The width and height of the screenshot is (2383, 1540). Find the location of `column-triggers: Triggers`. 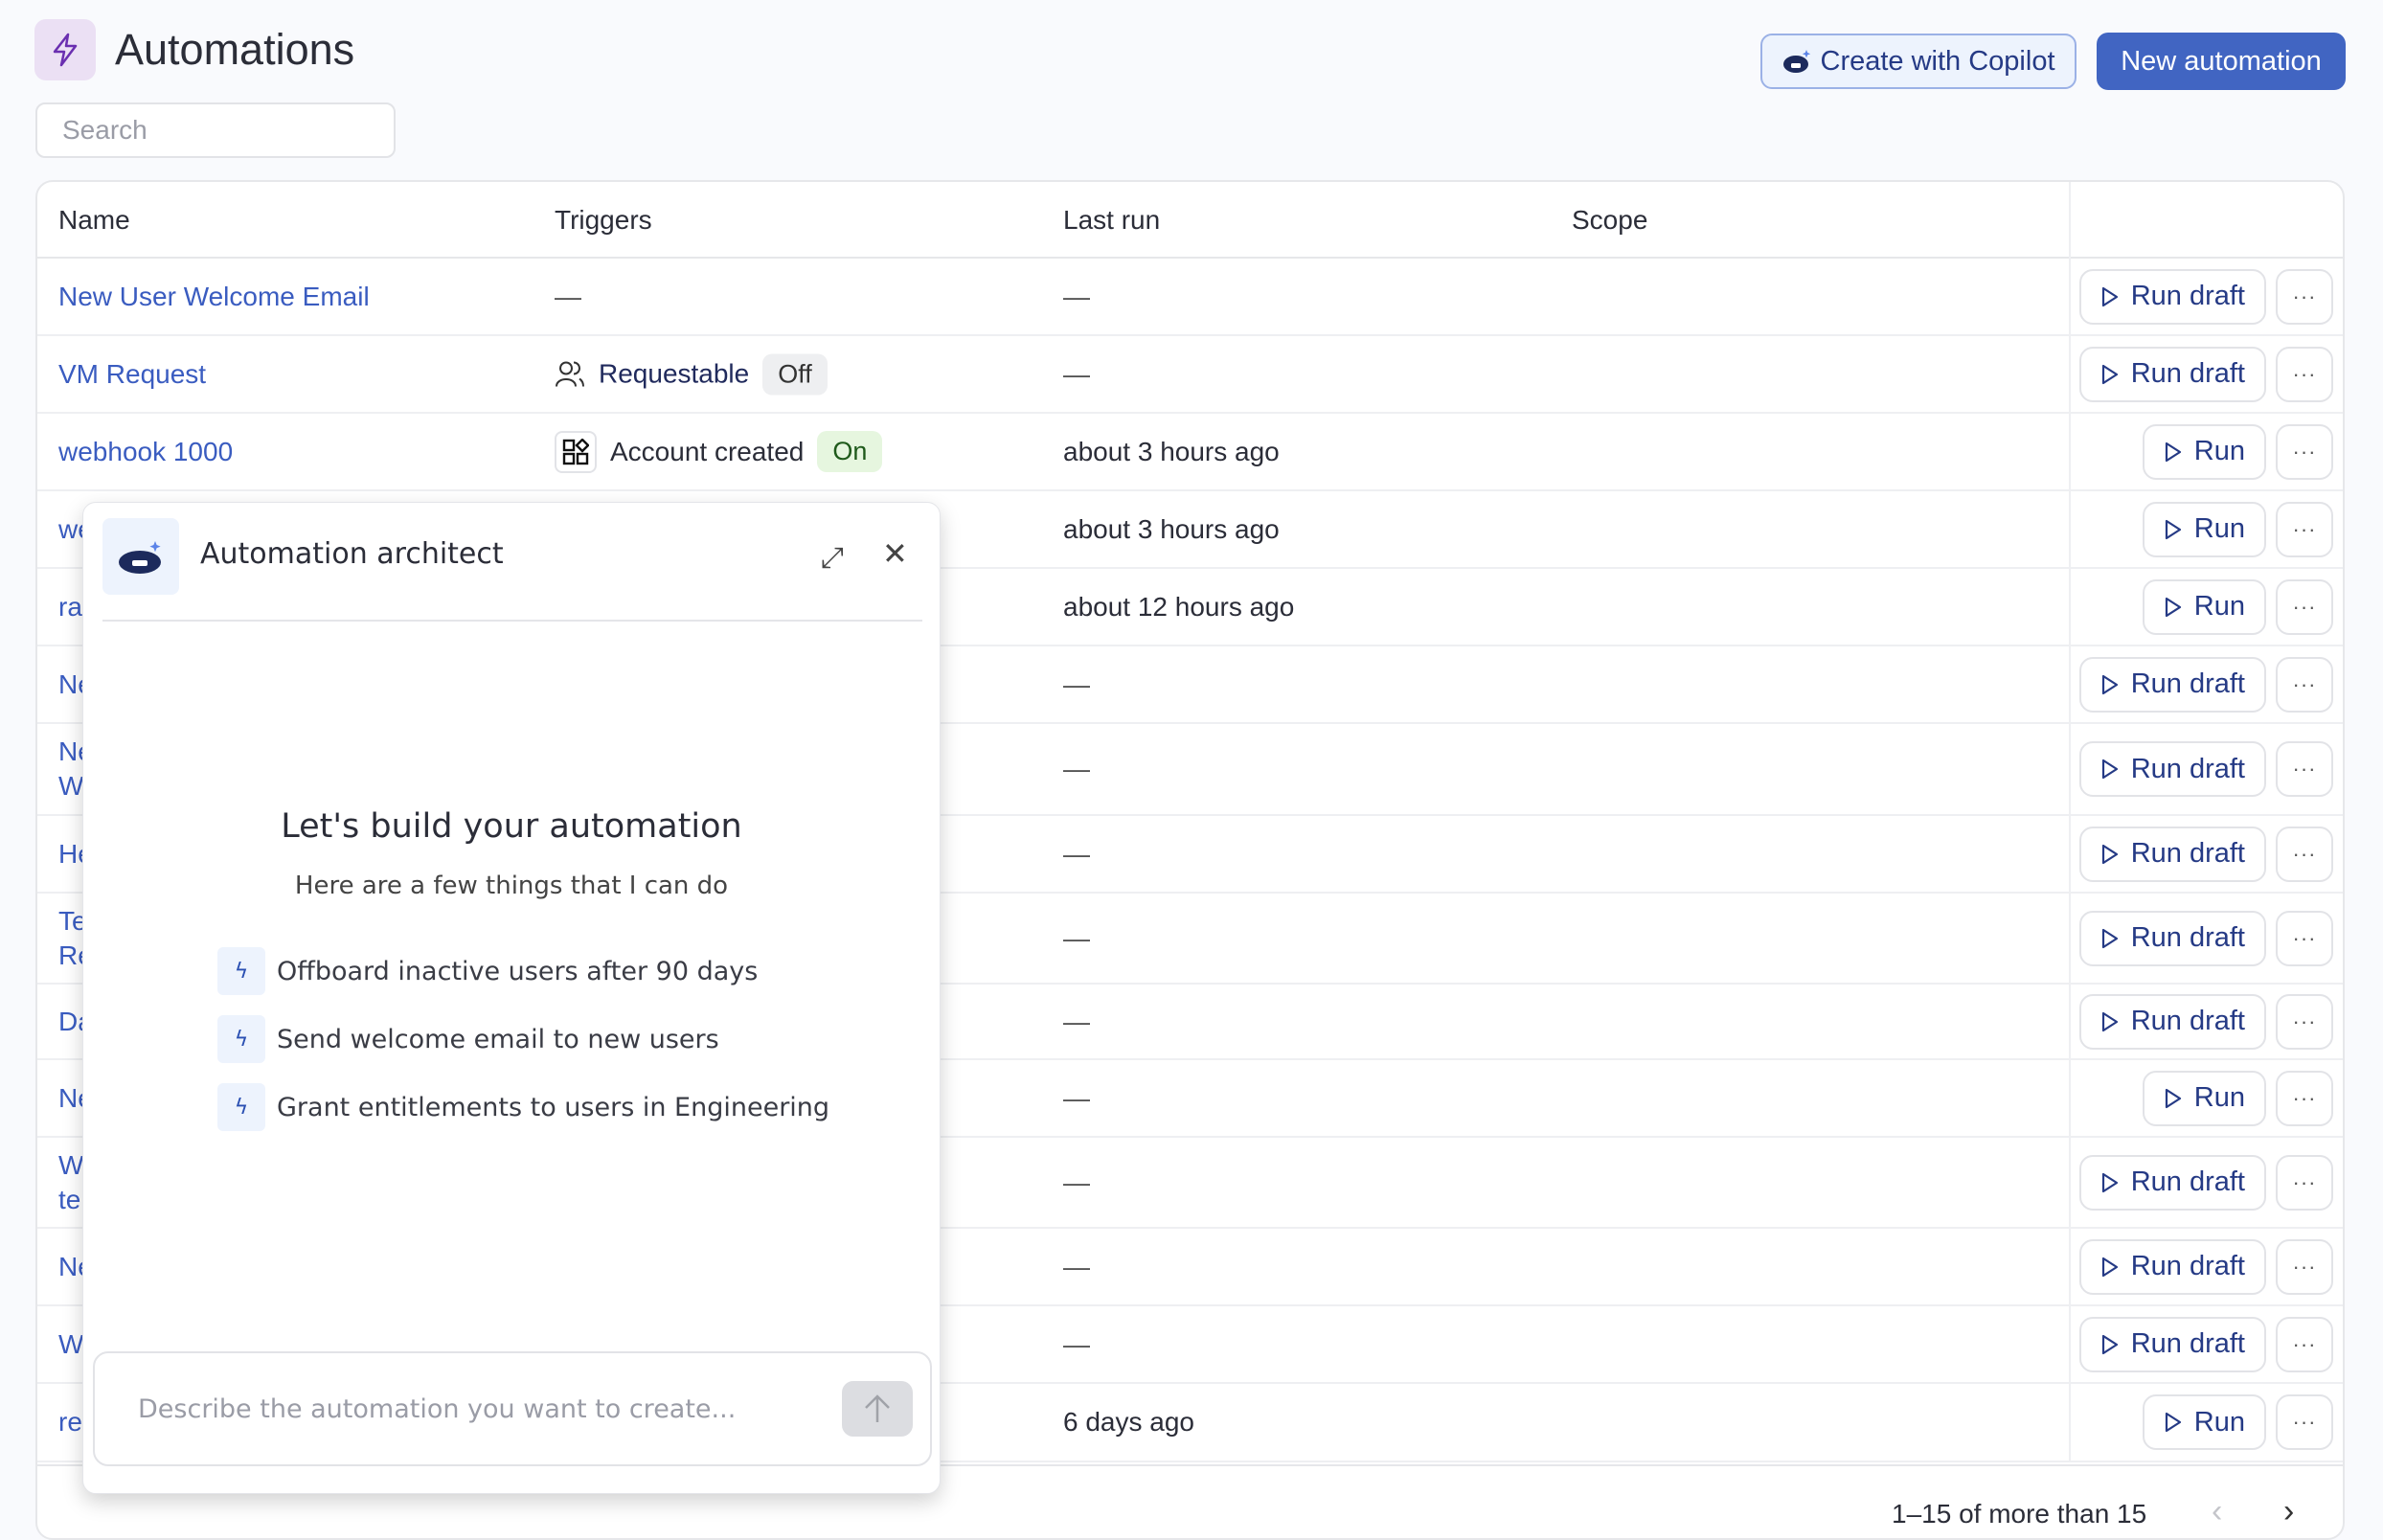

column-triggers: Triggers is located at coordinates (603, 220).